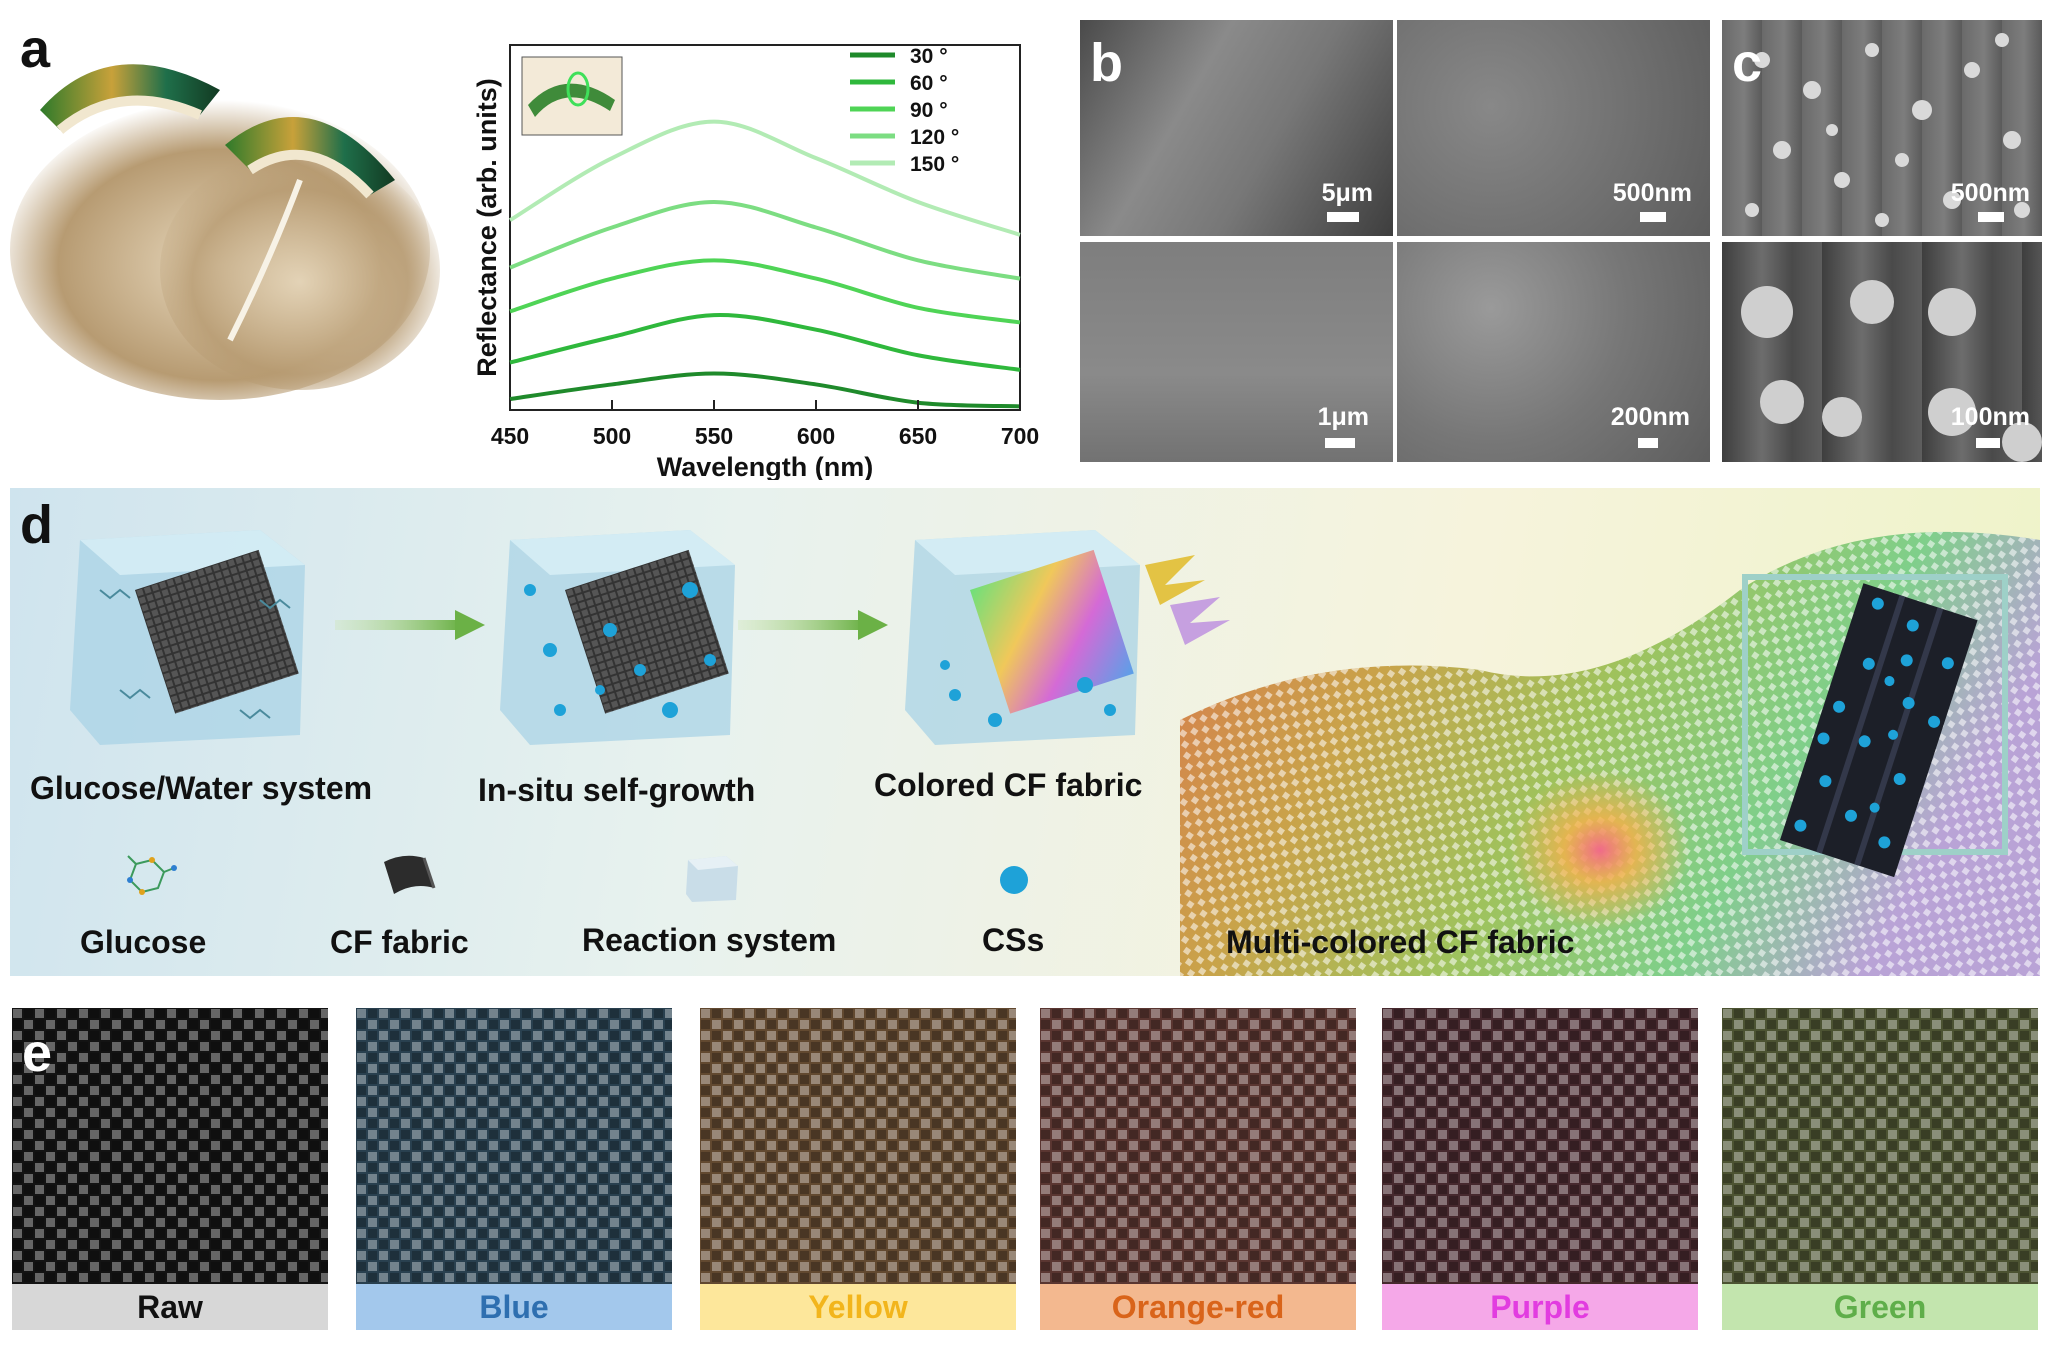  Describe the element at coordinates (712, 879) in the screenshot. I see `reaction-system-icon` at that location.